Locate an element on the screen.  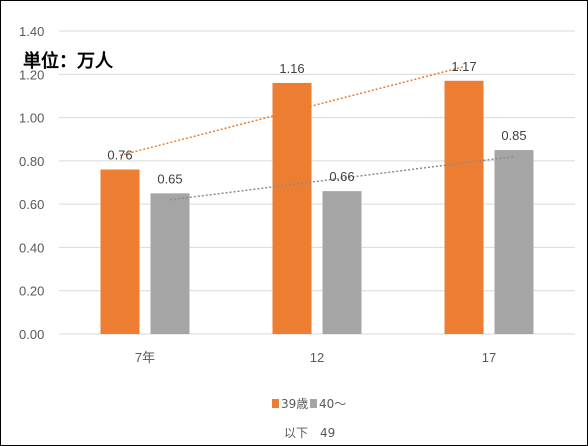
y-tick-label: 0.80 is located at coordinates (31, 161).